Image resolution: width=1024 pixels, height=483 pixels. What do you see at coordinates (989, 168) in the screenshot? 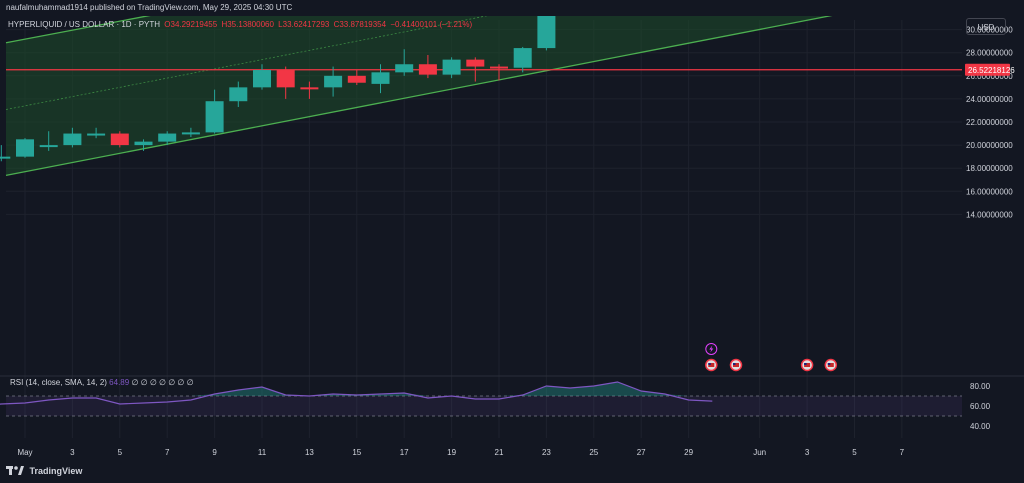
I see `y-tick-label: 18.00000000` at bounding box center [989, 168].